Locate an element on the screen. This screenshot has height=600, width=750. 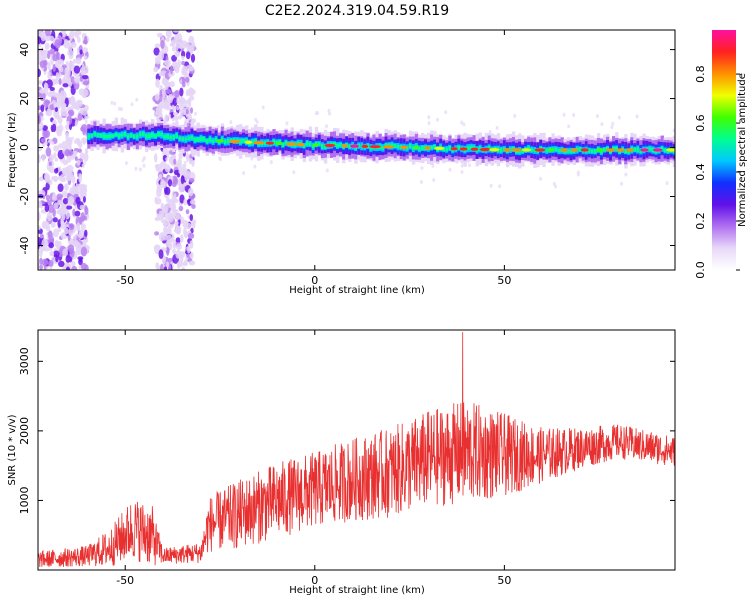
y-tick-label: 0 is located at coordinates (24, 147).